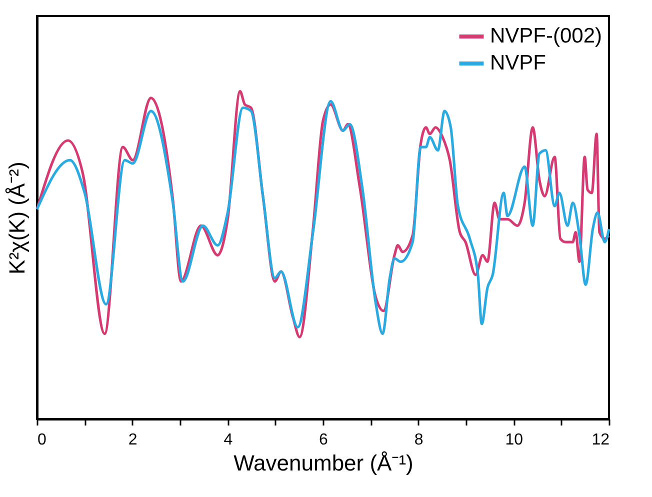  What do you see at coordinates (42, 440) in the screenshot?
I see `x-tick-label: 0` at bounding box center [42, 440].